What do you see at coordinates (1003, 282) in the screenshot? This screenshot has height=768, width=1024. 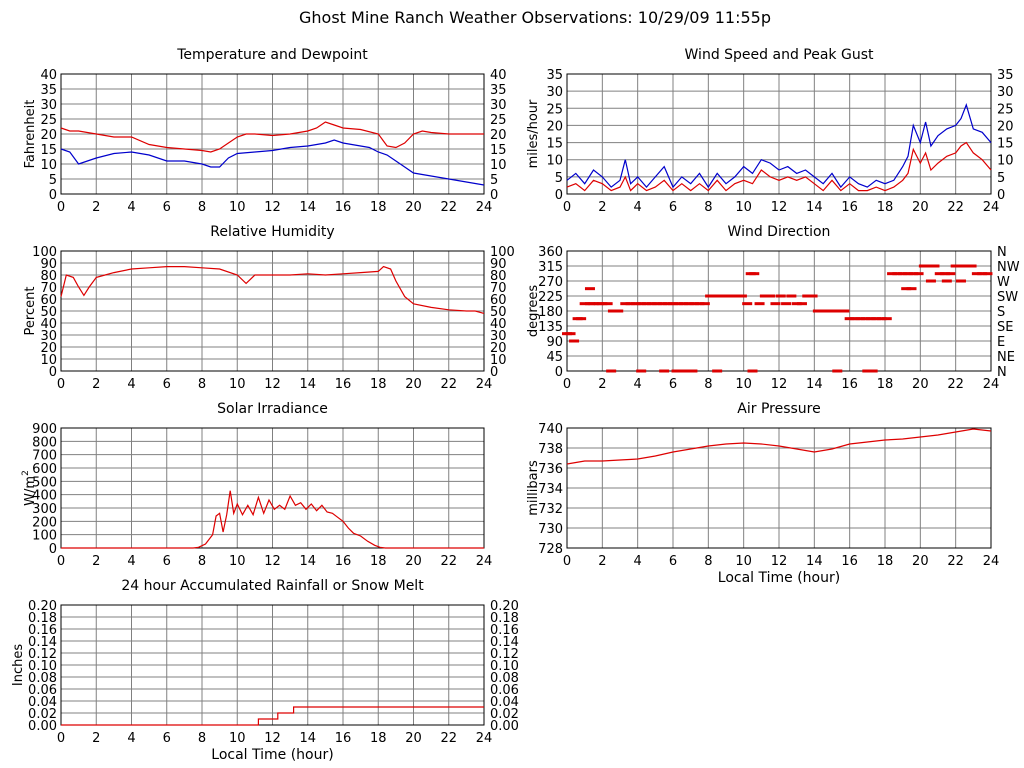 I see `right-tick-label: W` at bounding box center [1003, 282].